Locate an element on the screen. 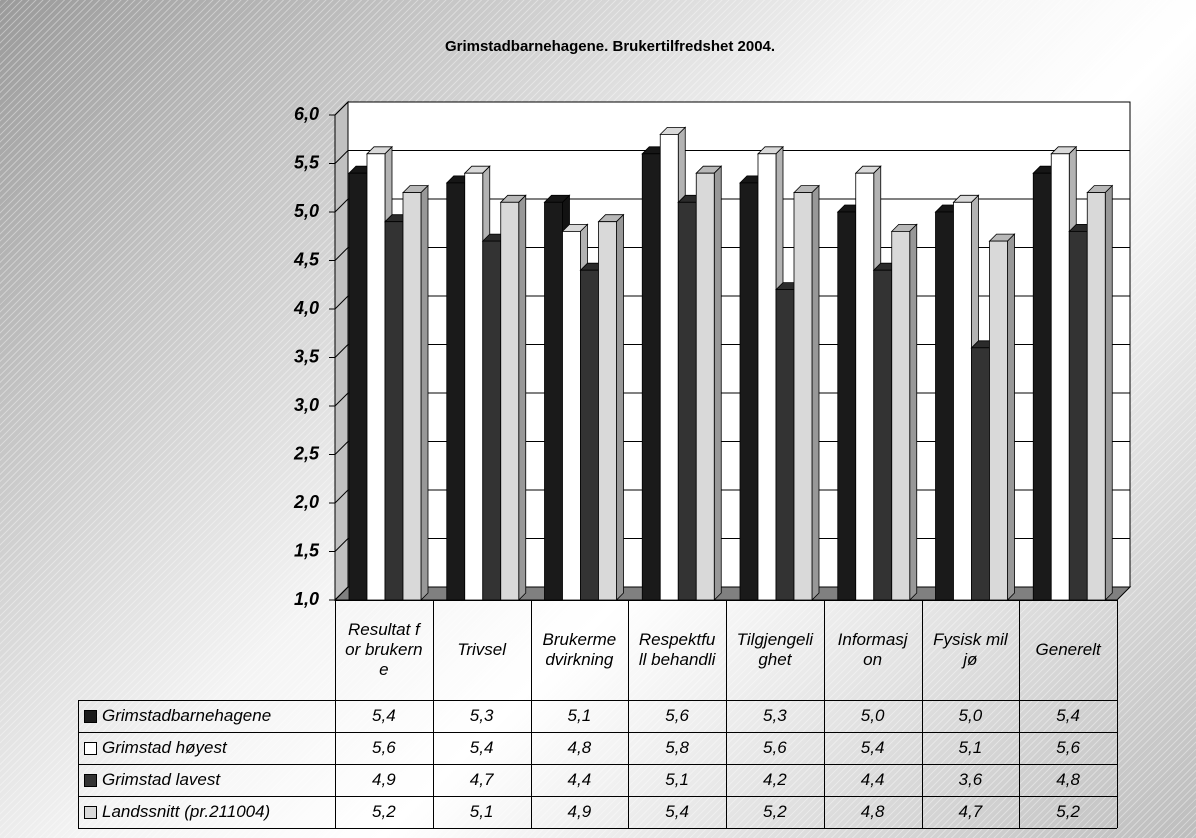 This screenshot has height=838, width=1196. y-tick-label: 5,5 is located at coordinates (307, 162).